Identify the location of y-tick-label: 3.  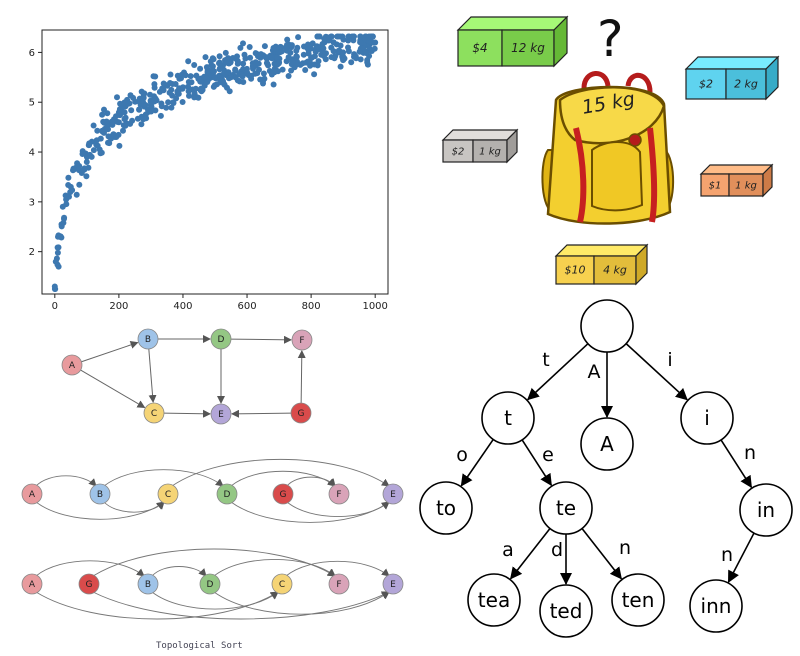
(32, 202).